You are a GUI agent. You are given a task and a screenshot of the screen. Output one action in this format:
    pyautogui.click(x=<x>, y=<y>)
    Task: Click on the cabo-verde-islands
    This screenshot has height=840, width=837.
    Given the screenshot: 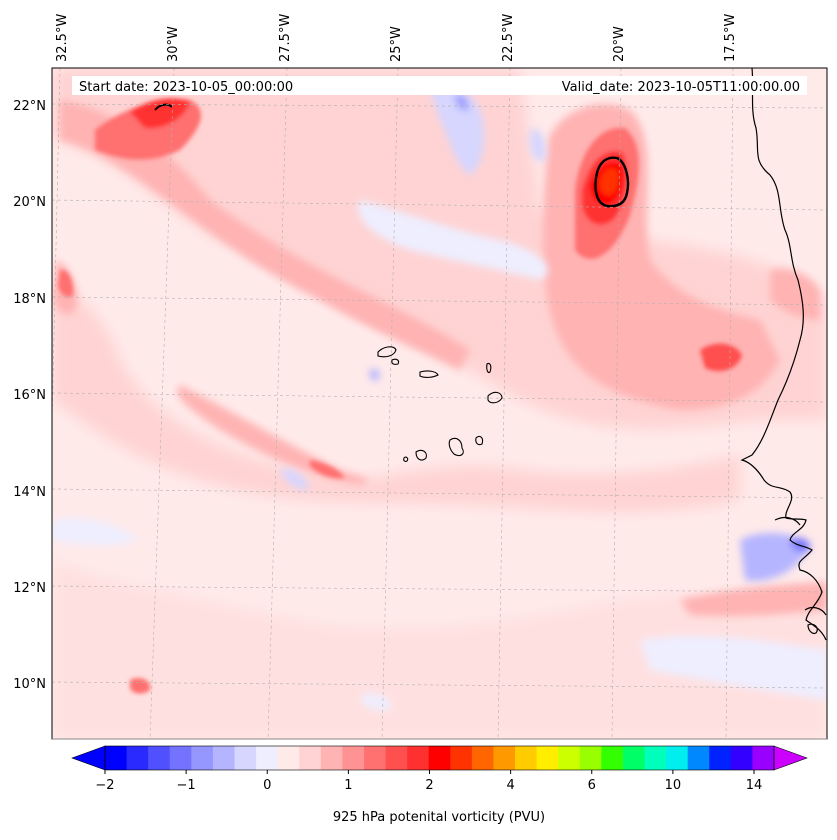 What is the action you would take?
    pyautogui.click(x=440, y=404)
    